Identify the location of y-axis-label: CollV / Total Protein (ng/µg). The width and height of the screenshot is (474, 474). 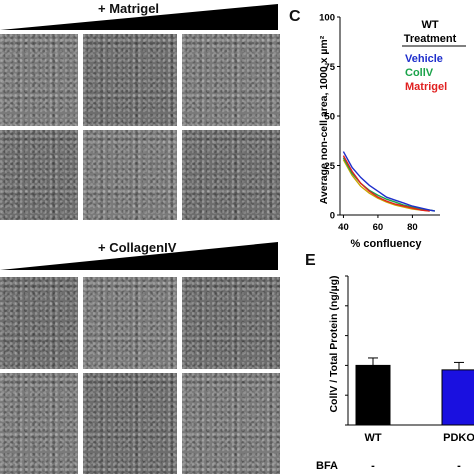
(334, 343).